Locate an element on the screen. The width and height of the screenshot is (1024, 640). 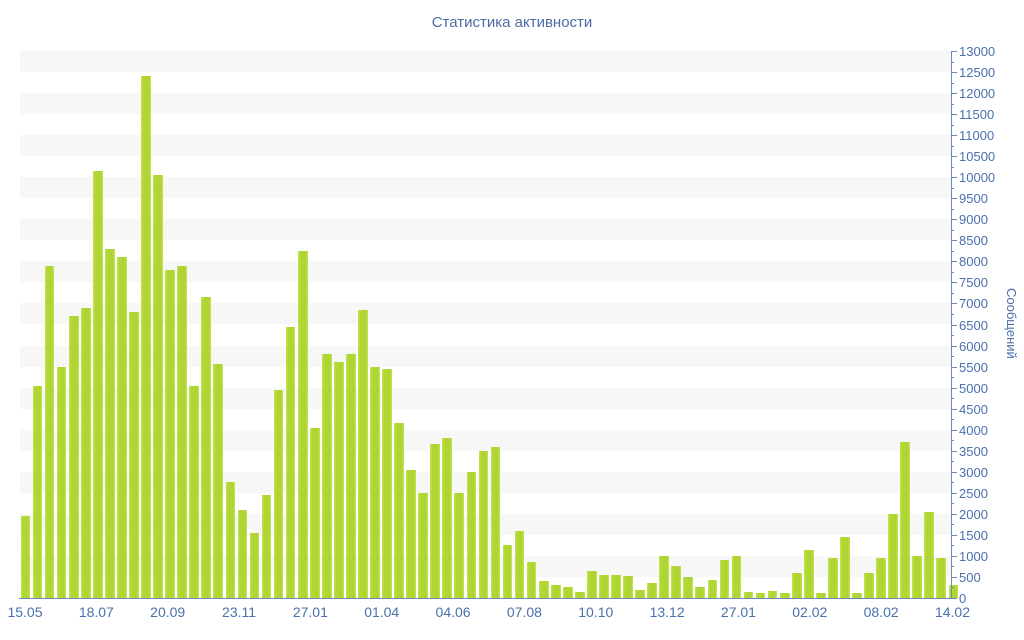
x-tick-label: 04.06 is located at coordinates (453, 612).